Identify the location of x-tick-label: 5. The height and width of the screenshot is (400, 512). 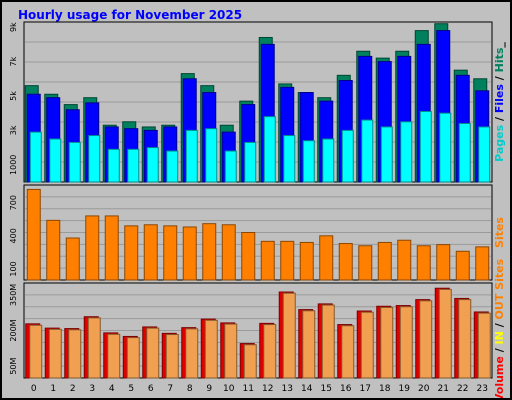
(131, 389).